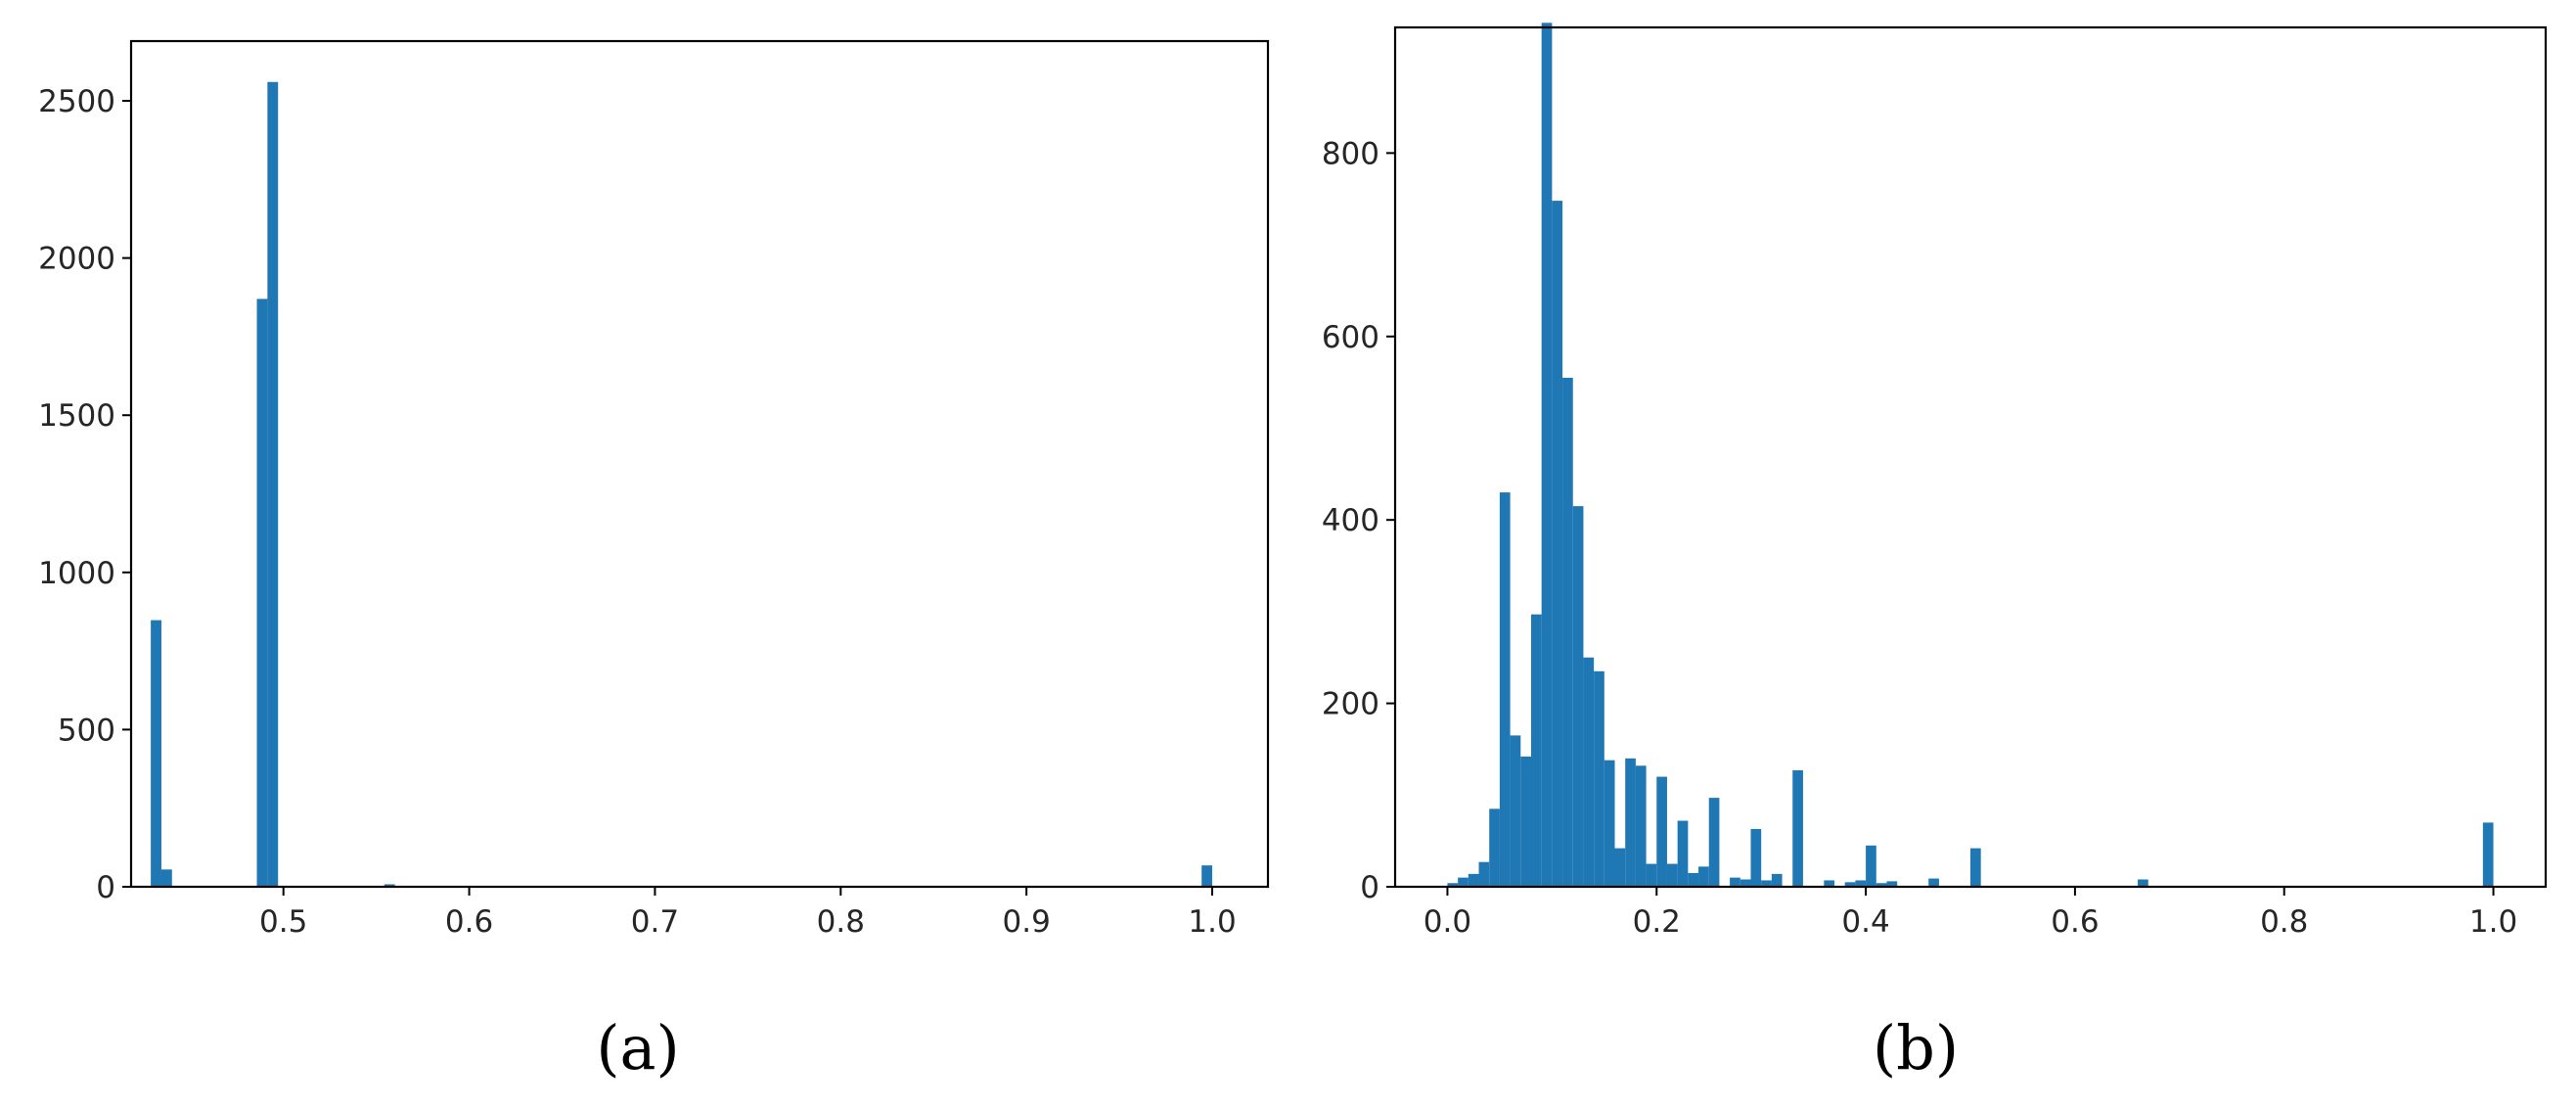  What do you see at coordinates (76, 416) in the screenshot?
I see `y-tick-label: 1500` at bounding box center [76, 416].